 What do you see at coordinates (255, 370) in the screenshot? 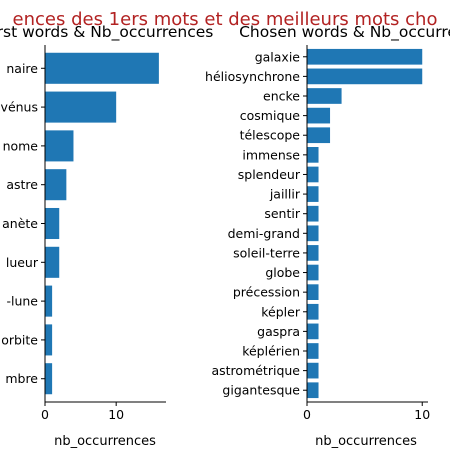
I see `right-chart-y-tick-label: astrométrique` at bounding box center [255, 370].